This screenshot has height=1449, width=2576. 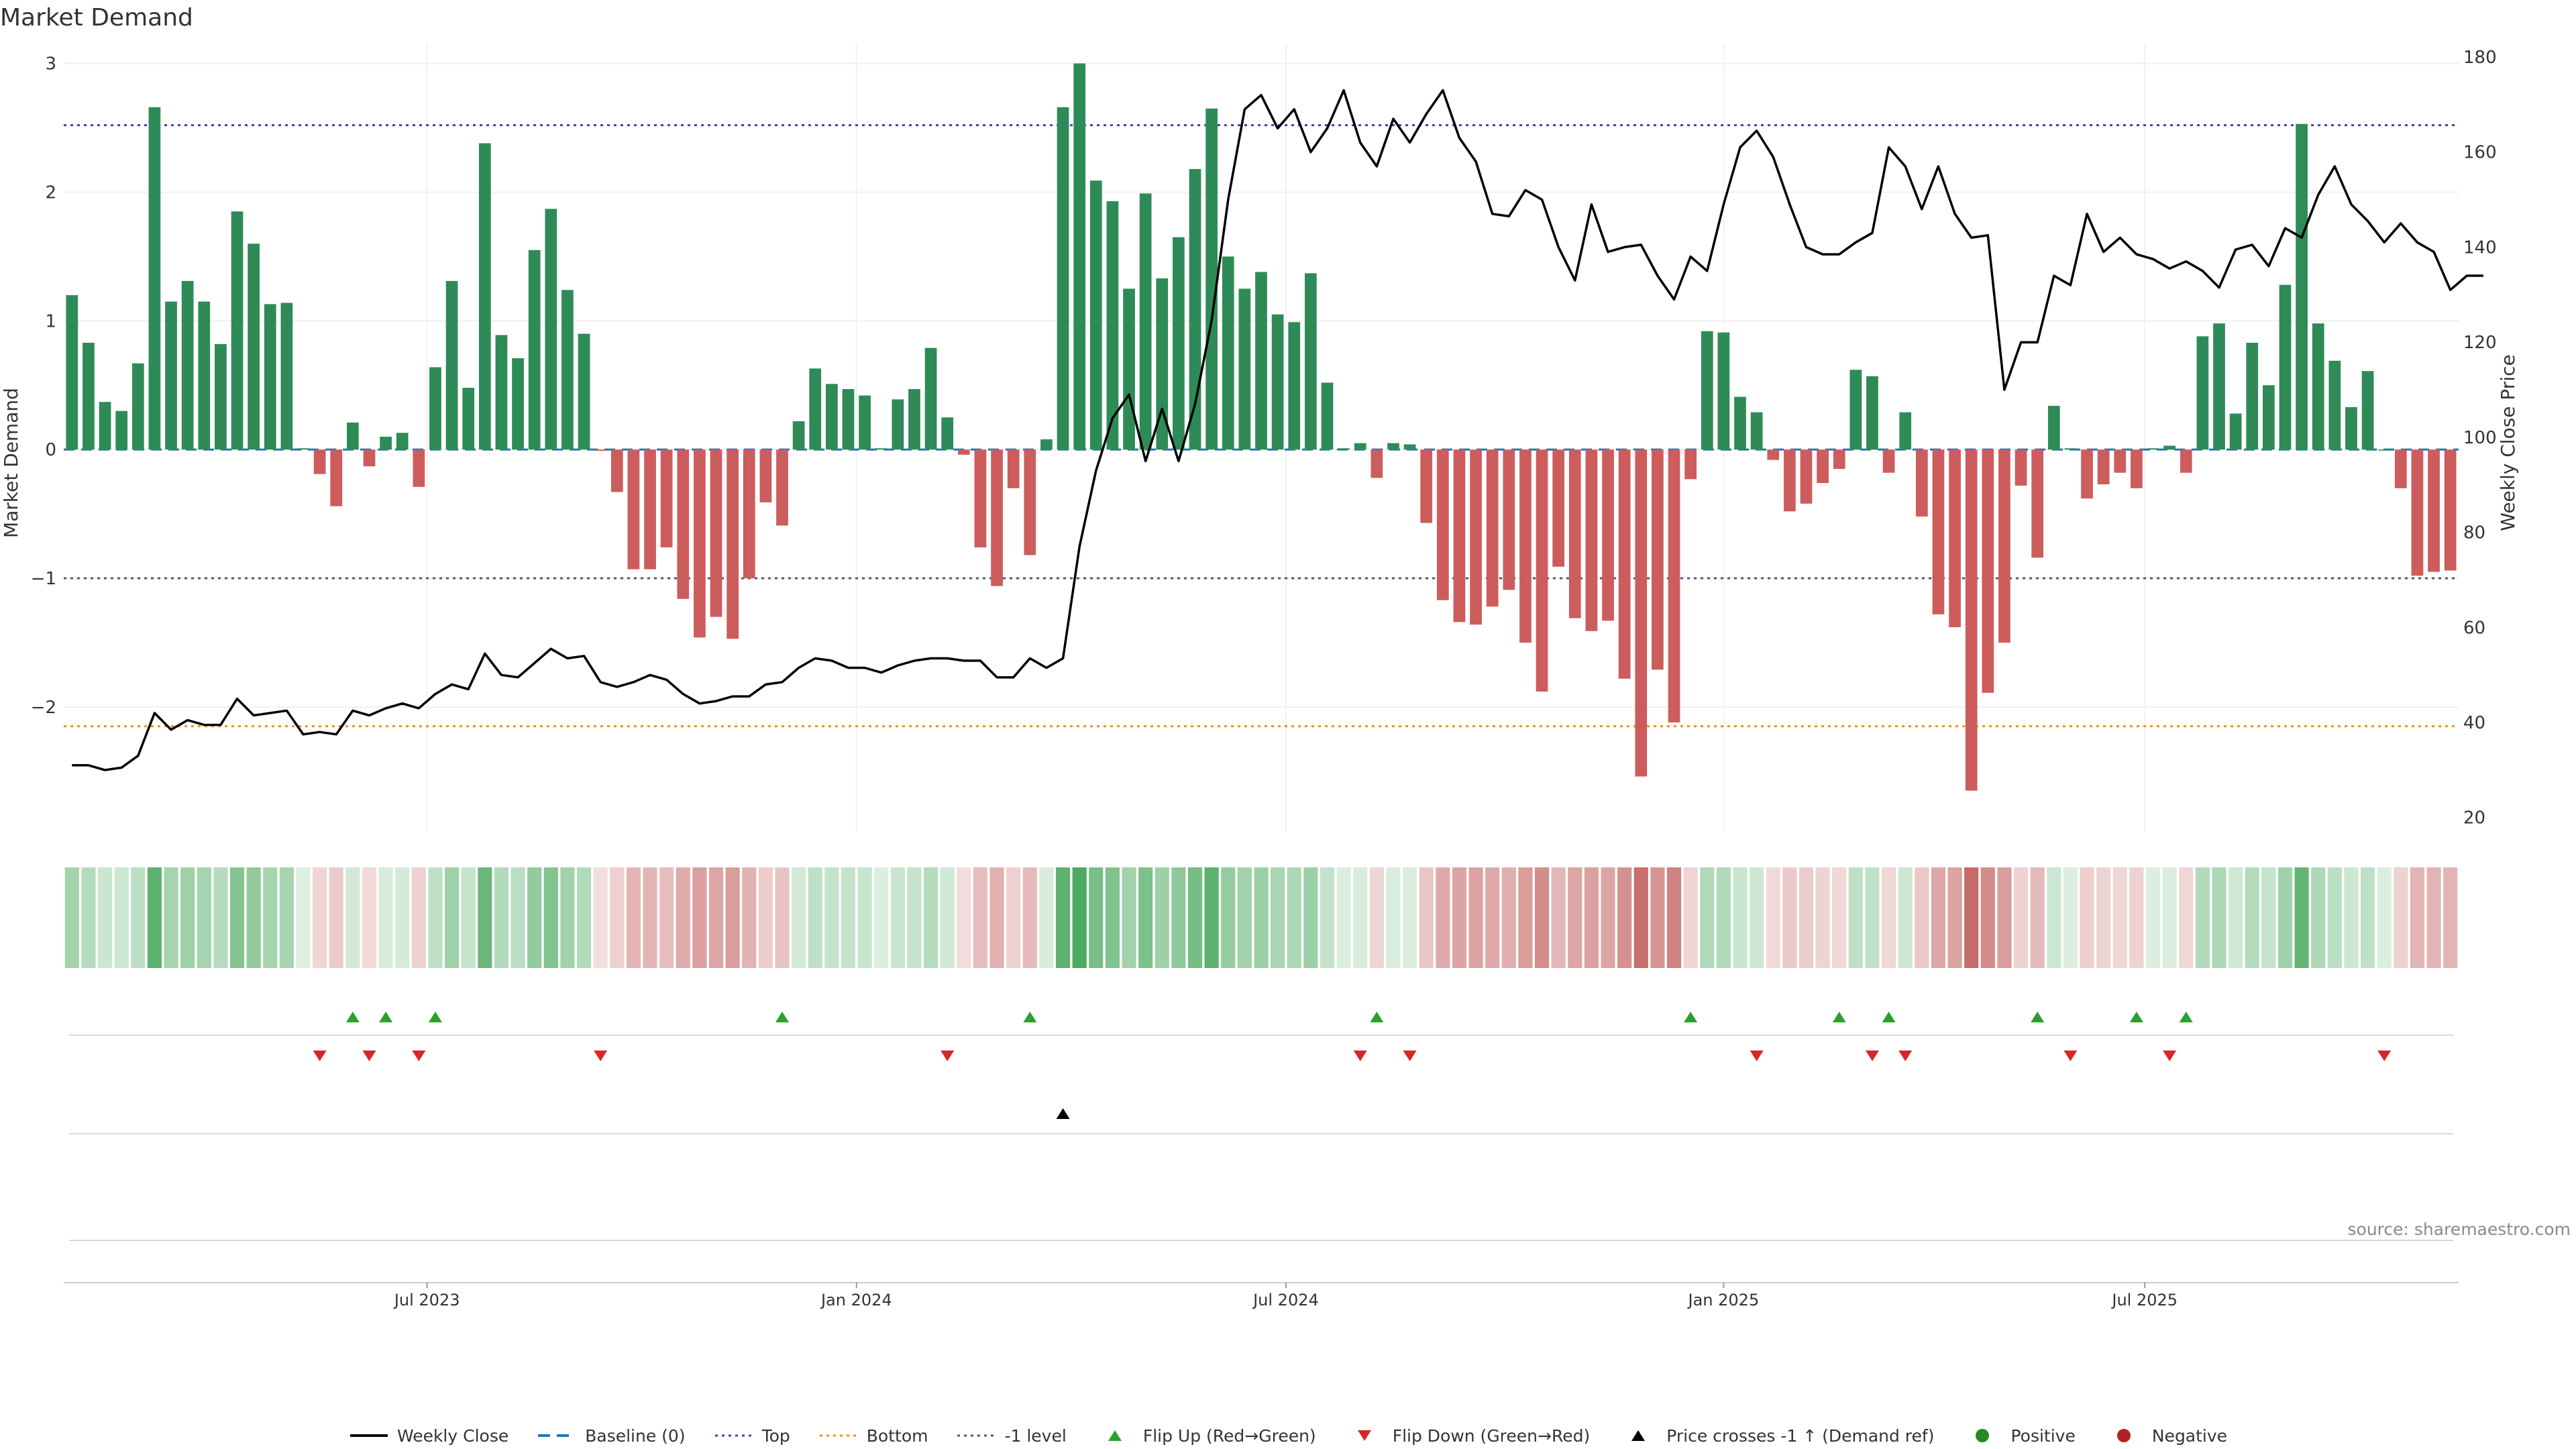 What do you see at coordinates (43, 579) in the screenshot?
I see `y-tick-label: −1` at bounding box center [43, 579].